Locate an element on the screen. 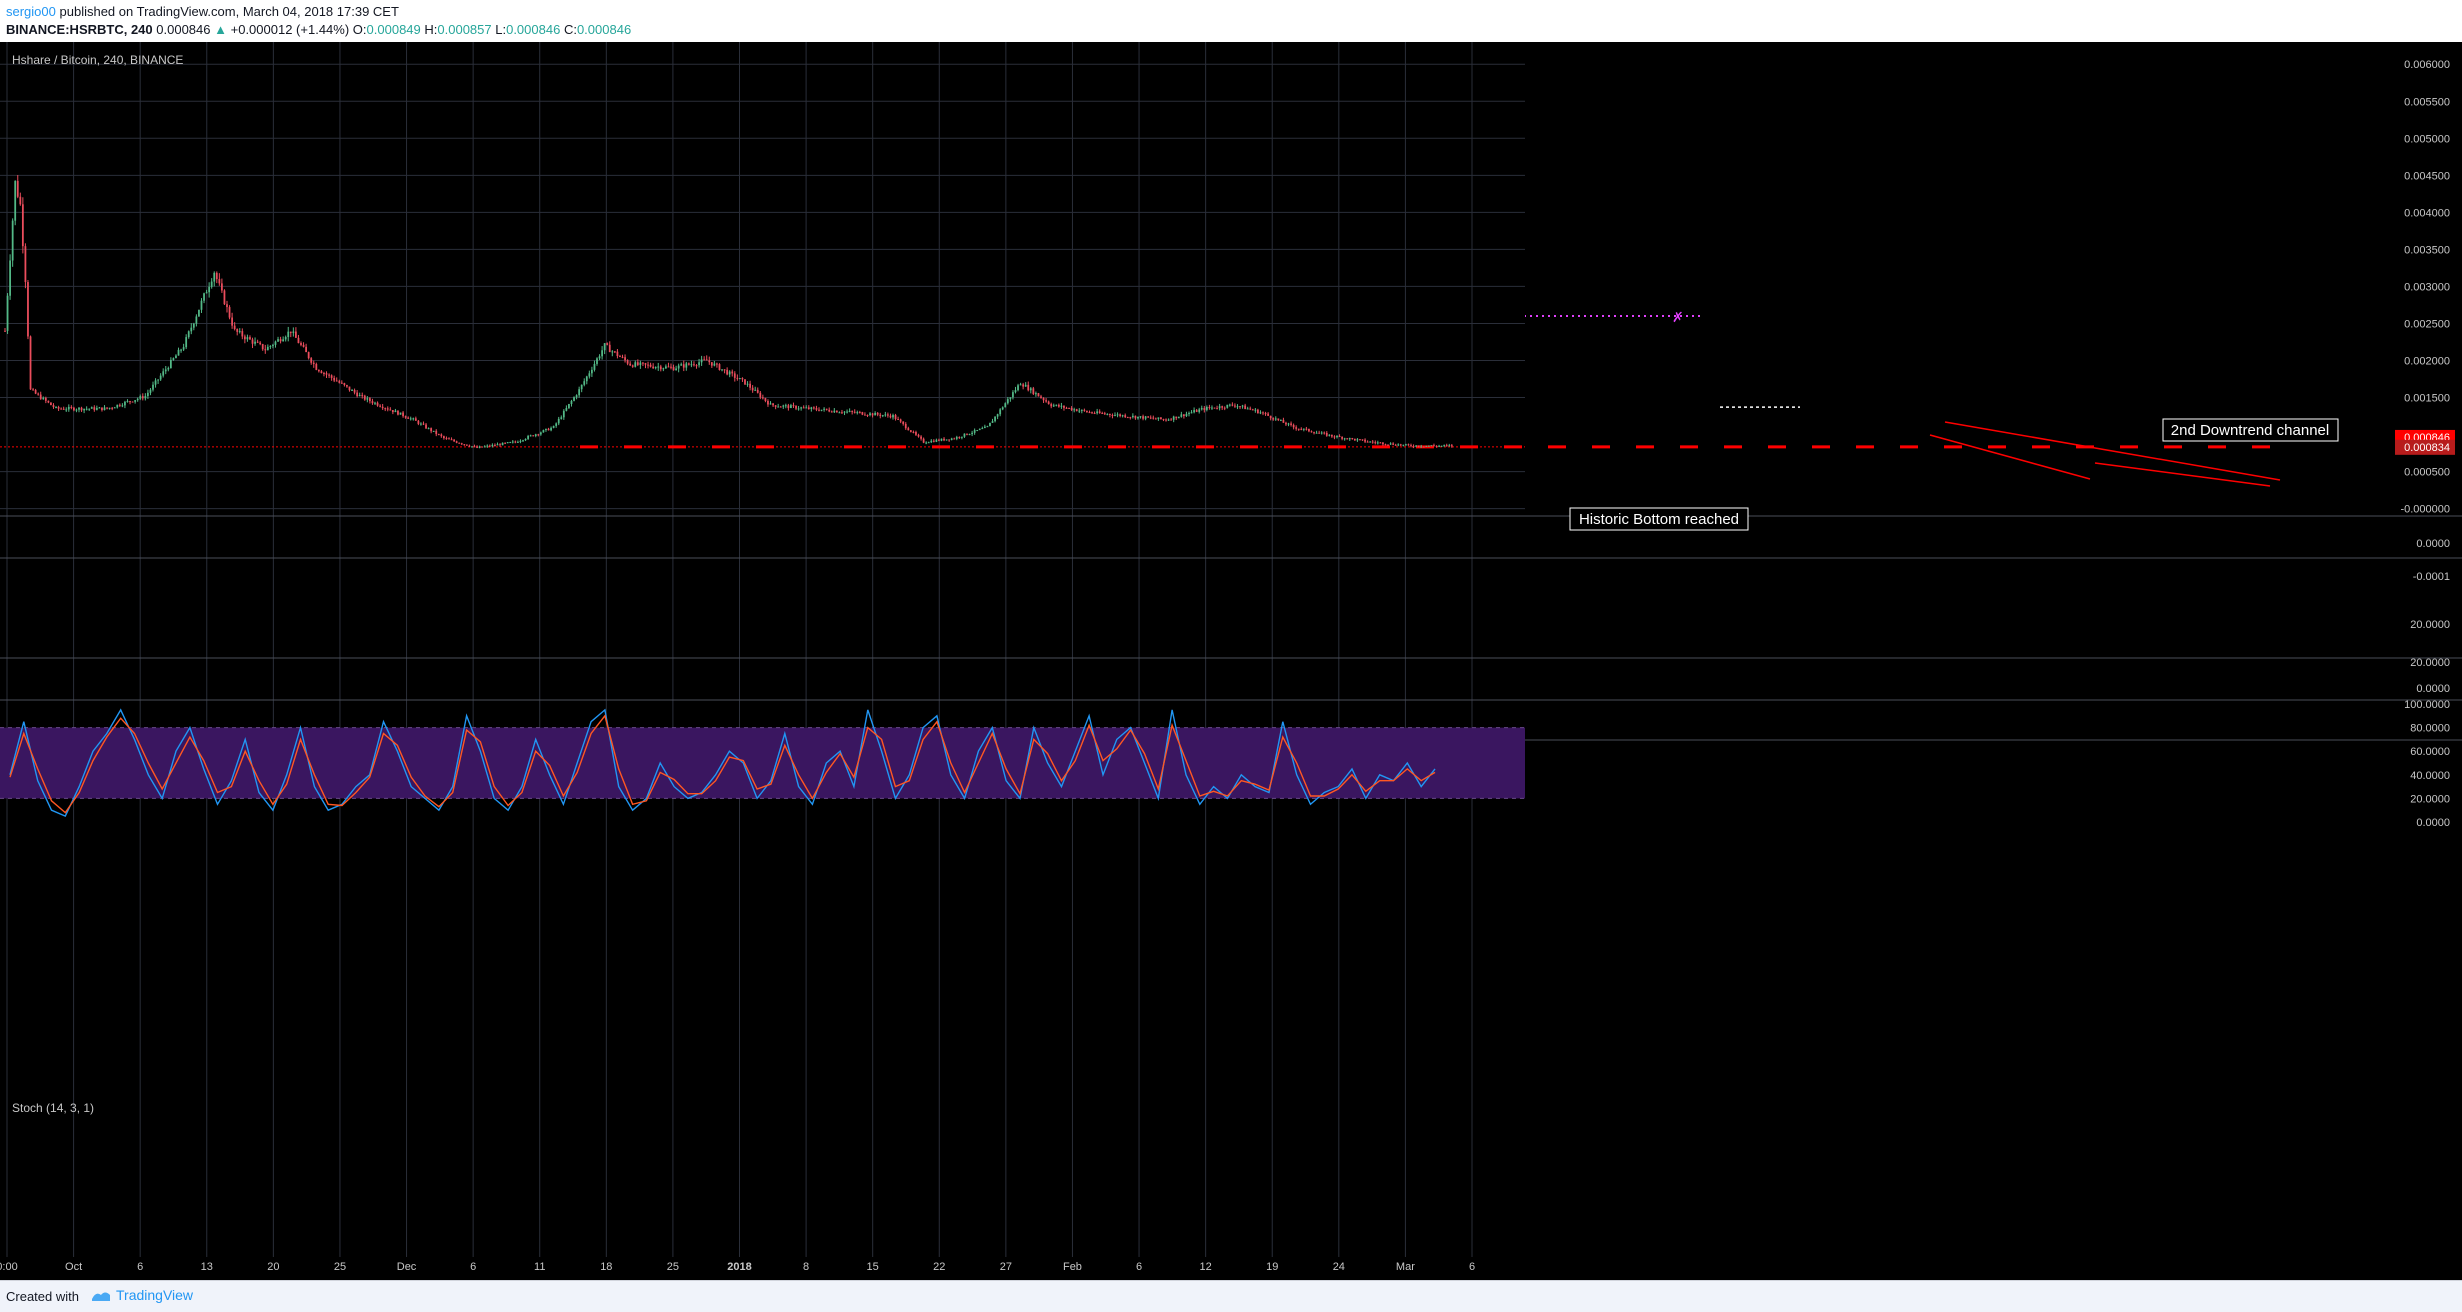 This screenshot has height=1312, width=2462. x-tick-label: 11 is located at coordinates (539, 1267).